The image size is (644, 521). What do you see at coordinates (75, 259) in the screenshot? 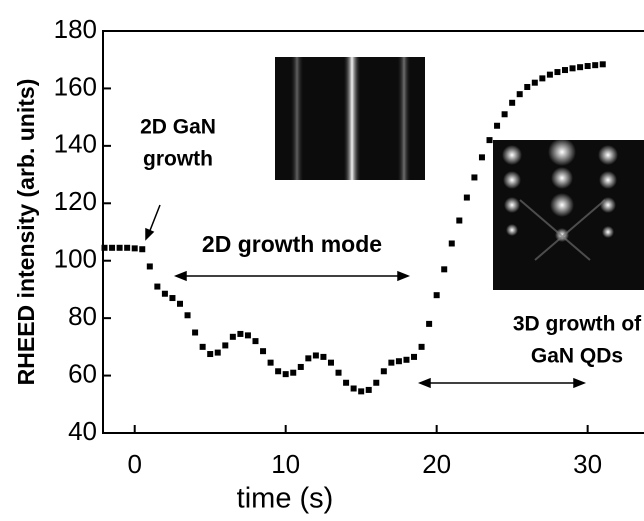
I see `y-tick-label: 100` at bounding box center [75, 259].